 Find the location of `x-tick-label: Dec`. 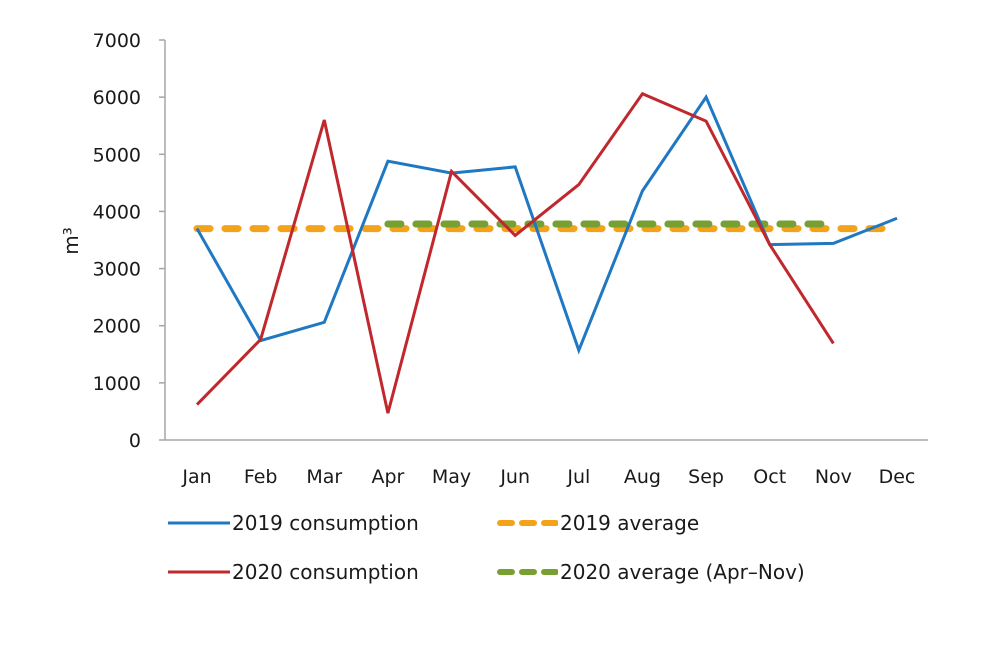

x-tick-label: Dec is located at coordinates (897, 477).